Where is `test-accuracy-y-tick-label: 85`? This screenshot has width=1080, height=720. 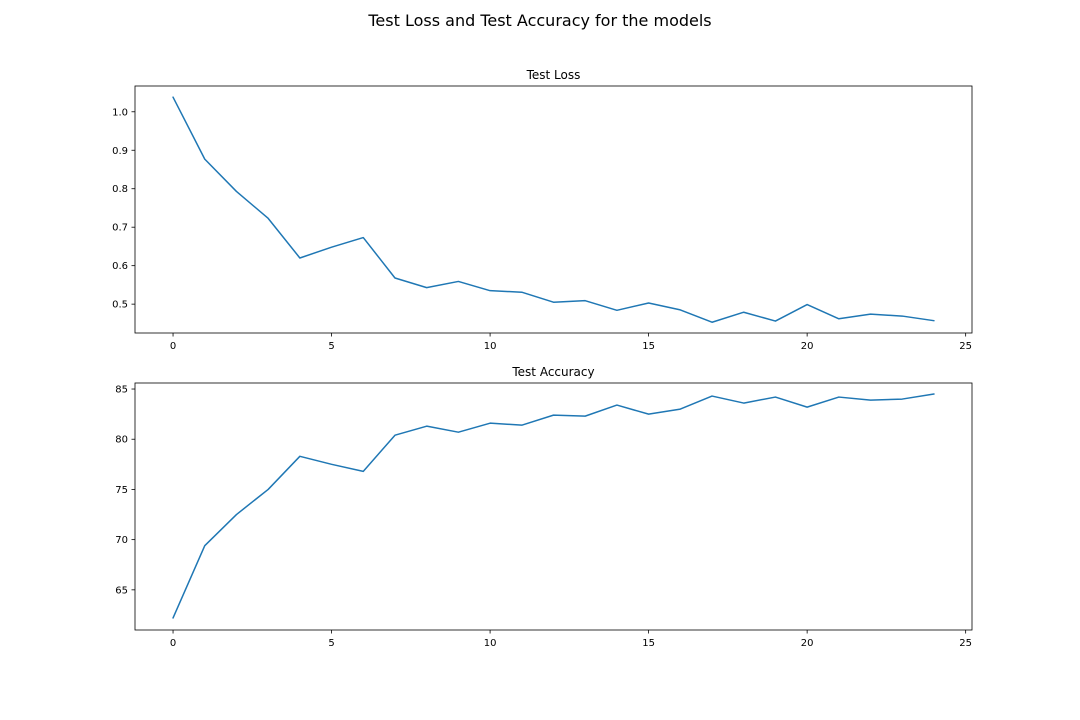 test-accuracy-y-tick-label: 85 is located at coordinates (121, 390).